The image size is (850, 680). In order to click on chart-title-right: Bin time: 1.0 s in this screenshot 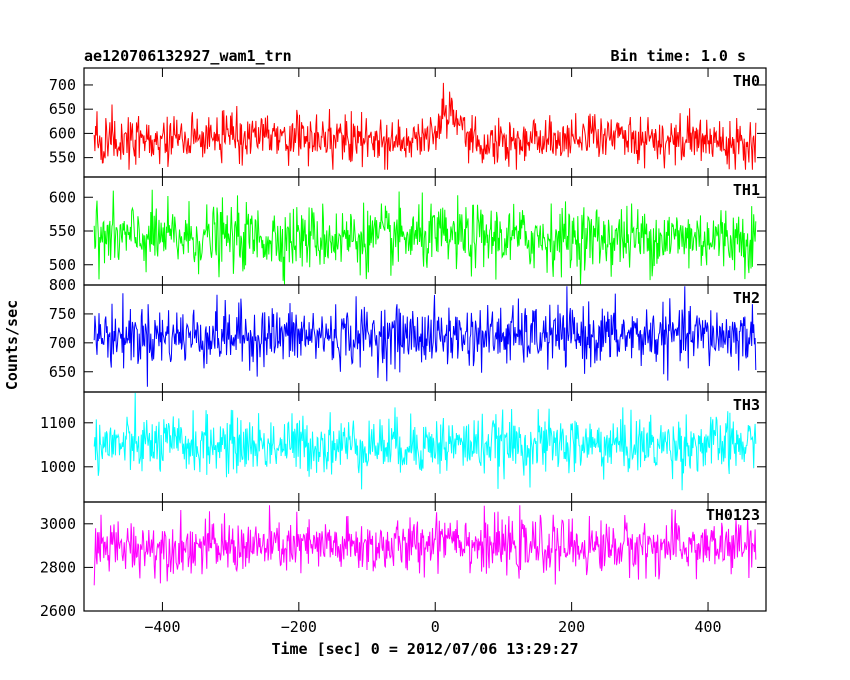, I will do `click(678, 56)`.